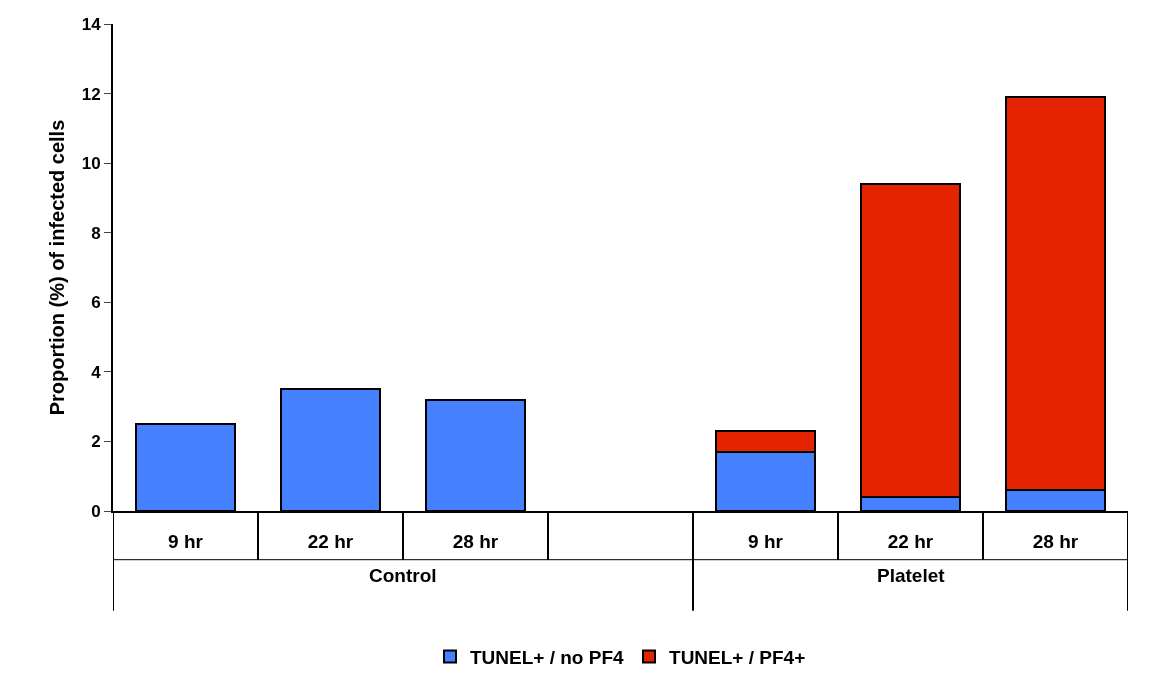 This screenshot has width=1151, height=688. What do you see at coordinates (96, 442) in the screenshot?
I see `y-tick-label: 2` at bounding box center [96, 442].